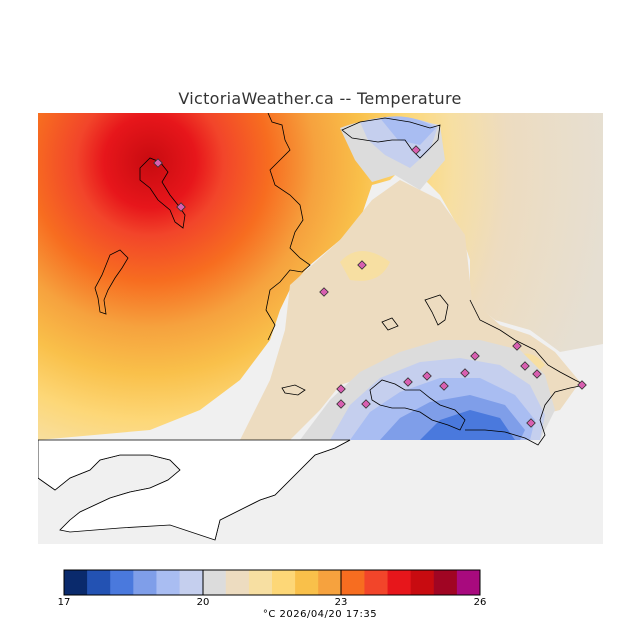 This screenshot has height=640, width=640. What do you see at coordinates (203, 602) in the screenshot?
I see `colorbar-tick-20: 20` at bounding box center [203, 602].